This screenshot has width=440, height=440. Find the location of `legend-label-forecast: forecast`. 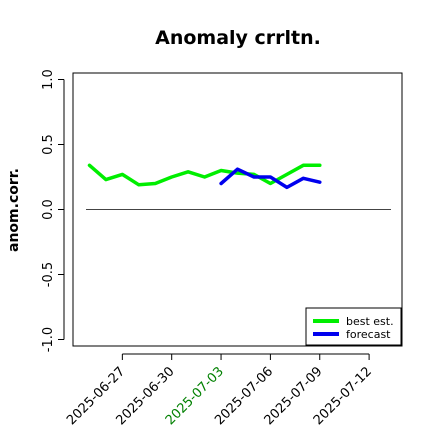

legend-label-forecast: forecast is located at coordinates (368, 334).